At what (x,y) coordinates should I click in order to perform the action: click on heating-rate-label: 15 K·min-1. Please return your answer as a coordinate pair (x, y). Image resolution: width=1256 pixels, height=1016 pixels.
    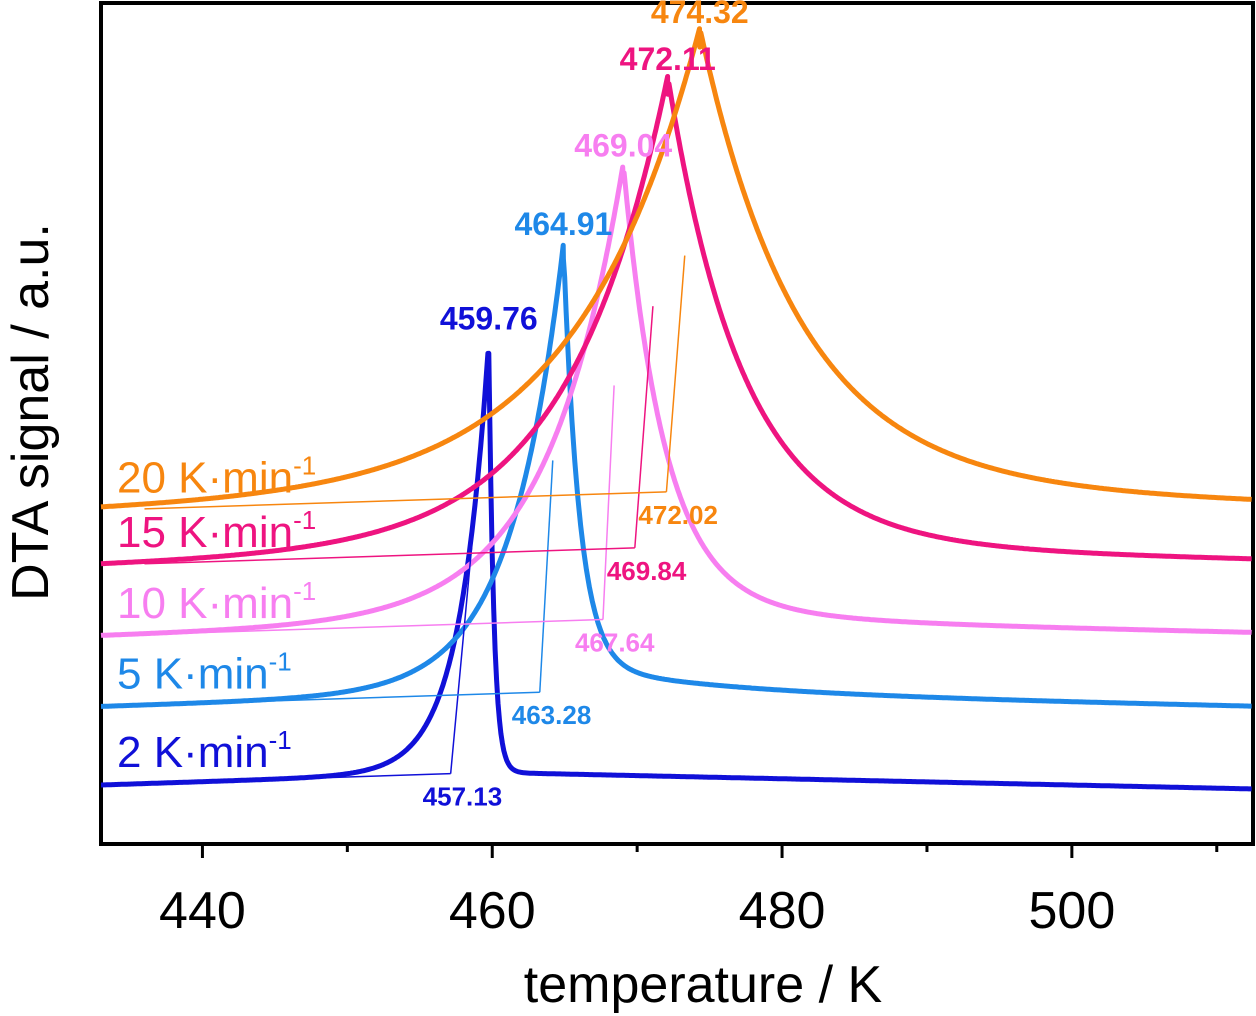
    Looking at the image, I should click on (216, 531).